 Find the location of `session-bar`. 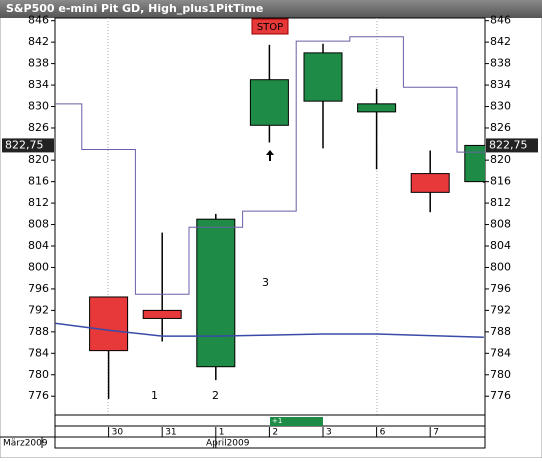

session-bar is located at coordinates (296, 421).